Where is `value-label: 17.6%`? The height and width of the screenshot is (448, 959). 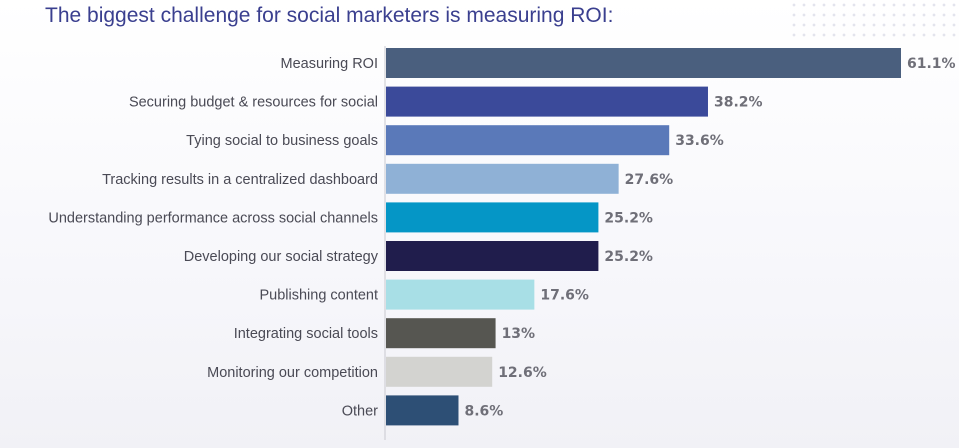 value-label: 17.6% is located at coordinates (564, 296).